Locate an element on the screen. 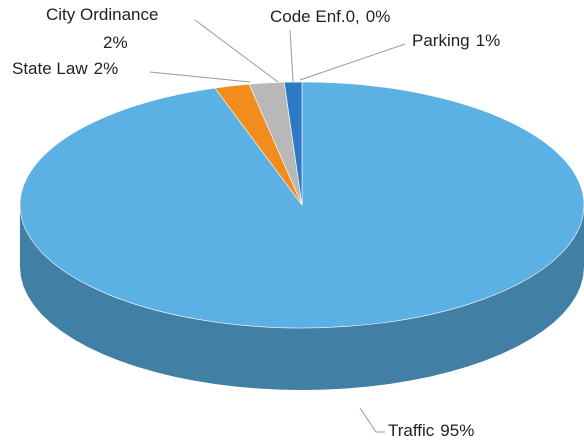 This screenshot has height=444, width=584. data-label: Parking 1% is located at coordinates (456, 40).